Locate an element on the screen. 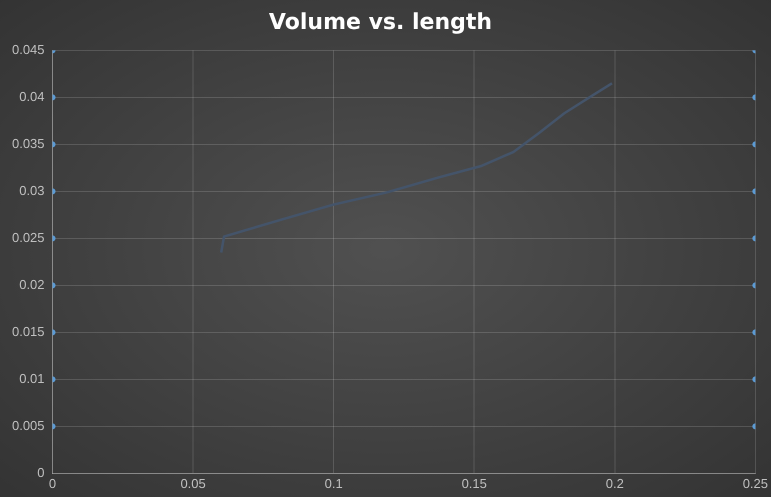 This screenshot has width=771, height=497. y-tick-label: 0.03 is located at coordinates (32, 190).